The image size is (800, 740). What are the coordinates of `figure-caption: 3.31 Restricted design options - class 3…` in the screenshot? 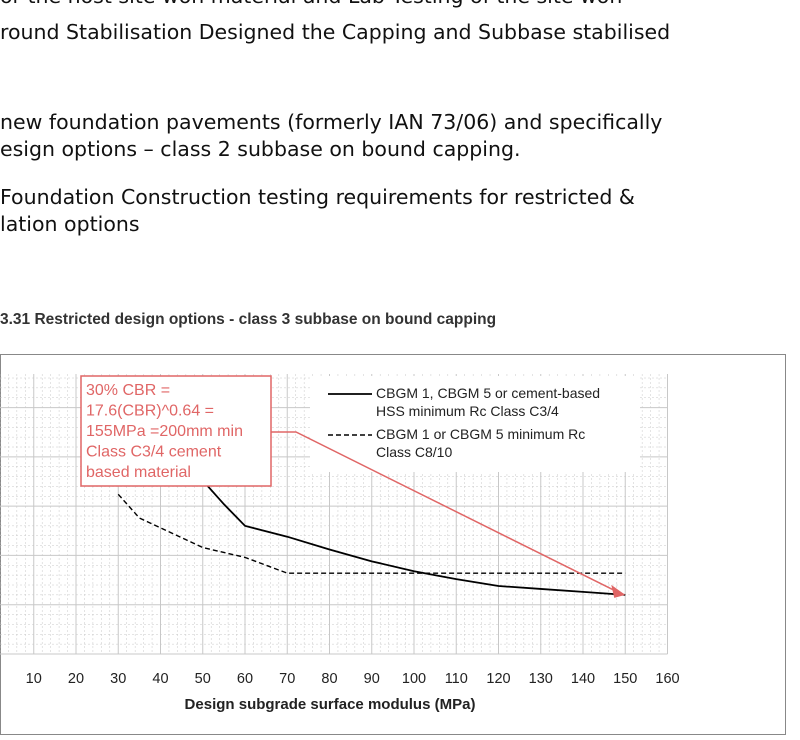 It's located at (248, 319).